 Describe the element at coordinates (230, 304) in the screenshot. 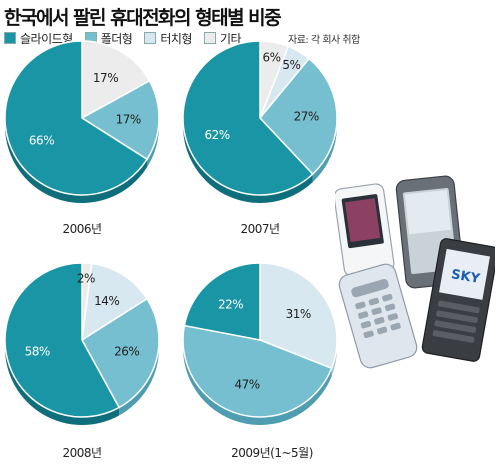

I see `pie-value-label: 22%` at that location.